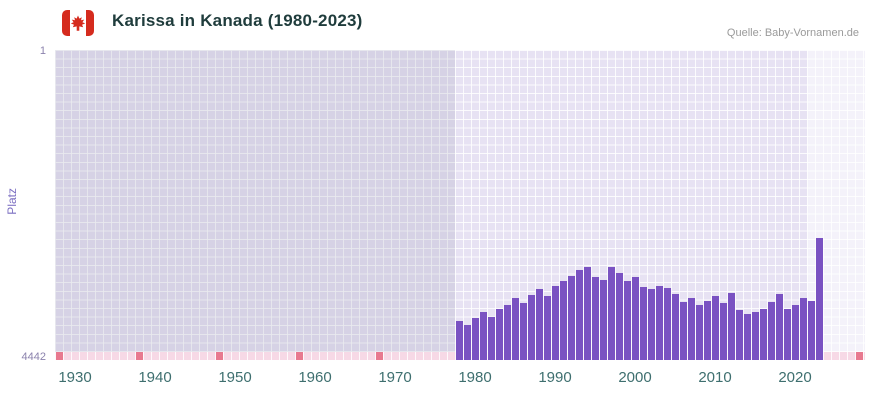  Describe the element at coordinates (237, 20) in the screenshot. I see `chart-title: Karissa in Kanada (1980-2023)` at that location.